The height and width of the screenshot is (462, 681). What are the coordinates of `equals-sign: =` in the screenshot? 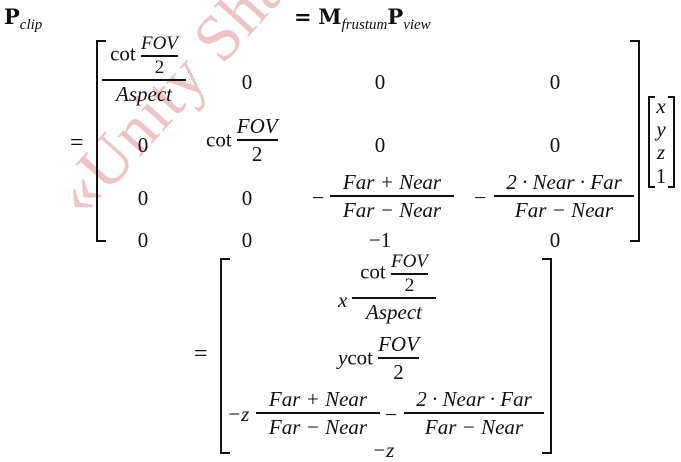 It's located at (303, 16).